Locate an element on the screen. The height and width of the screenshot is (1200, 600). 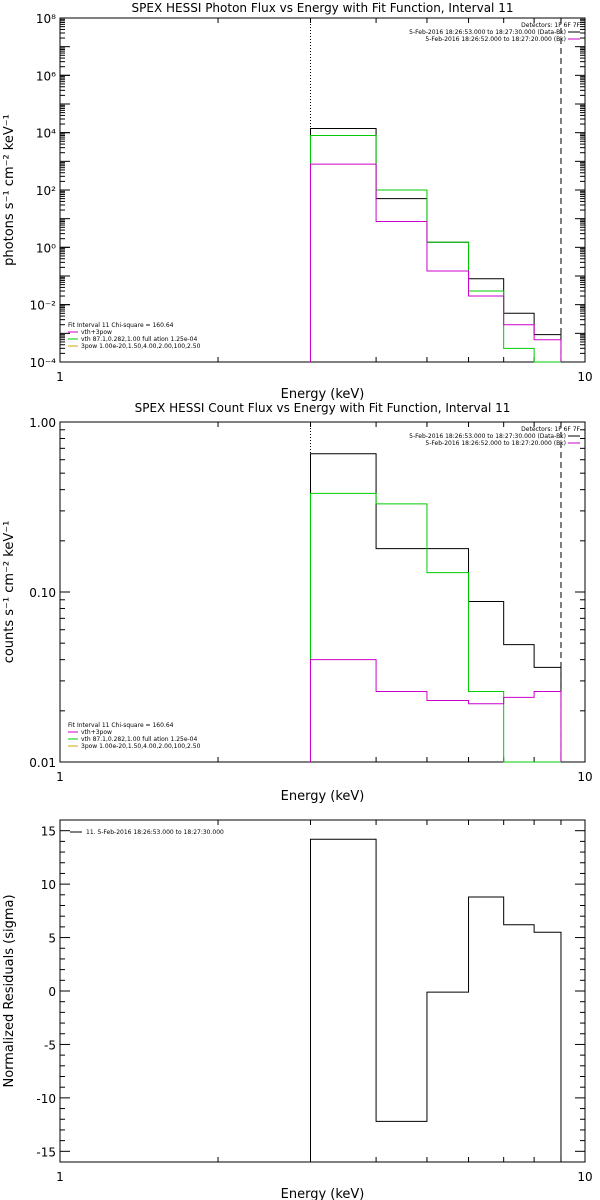
y-tick-label: 10 is located at coordinates (48, 885).